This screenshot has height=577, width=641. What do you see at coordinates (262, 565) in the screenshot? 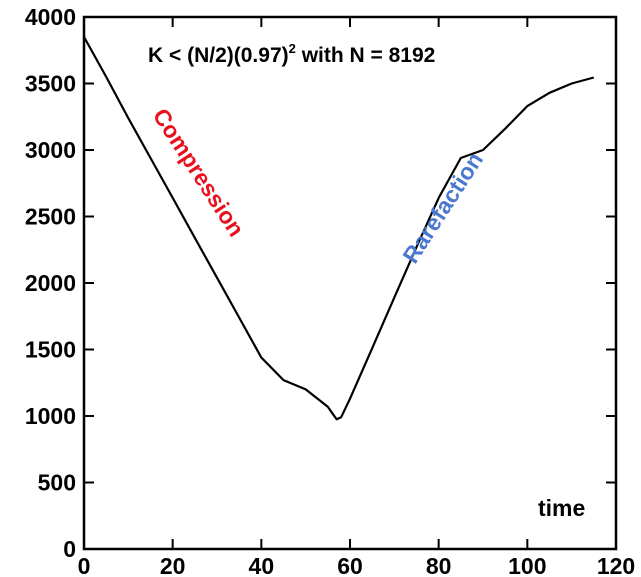
I see `x-tick-label: 40` at bounding box center [262, 565].